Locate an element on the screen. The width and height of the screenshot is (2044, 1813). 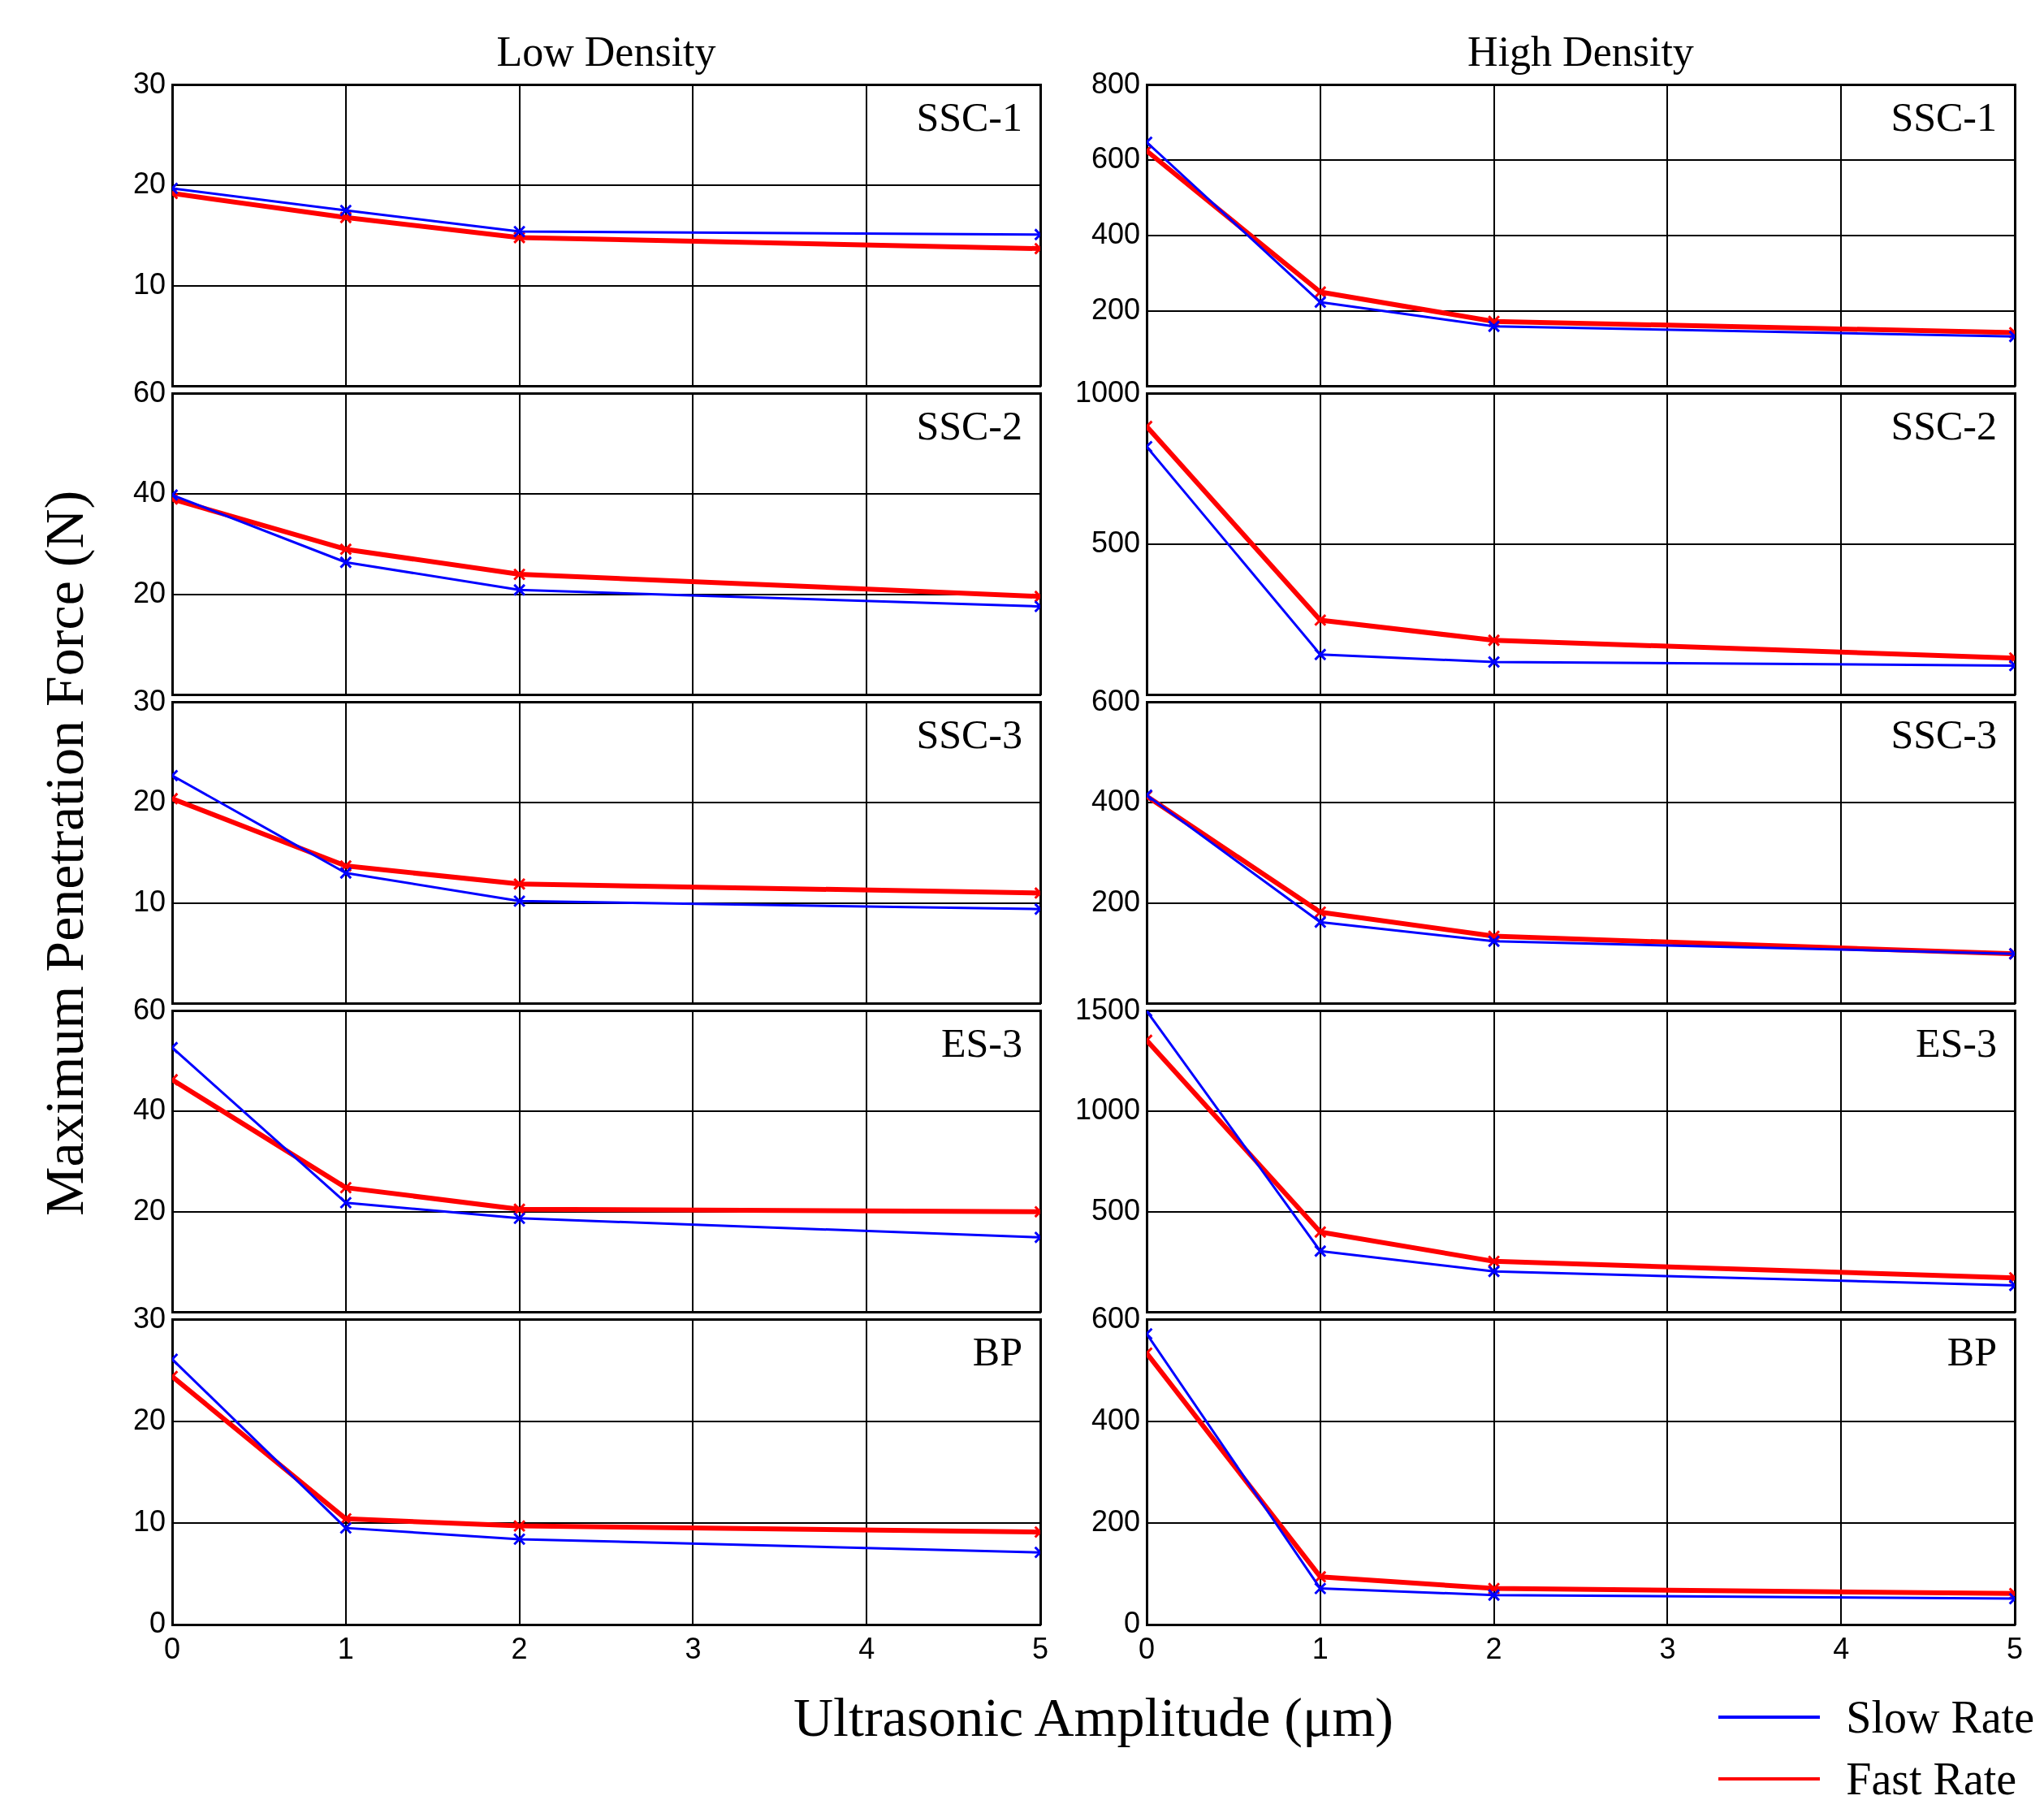
x-axis-title: Ultrasonic Amplitude (μm) is located at coordinates (1093, 1717).